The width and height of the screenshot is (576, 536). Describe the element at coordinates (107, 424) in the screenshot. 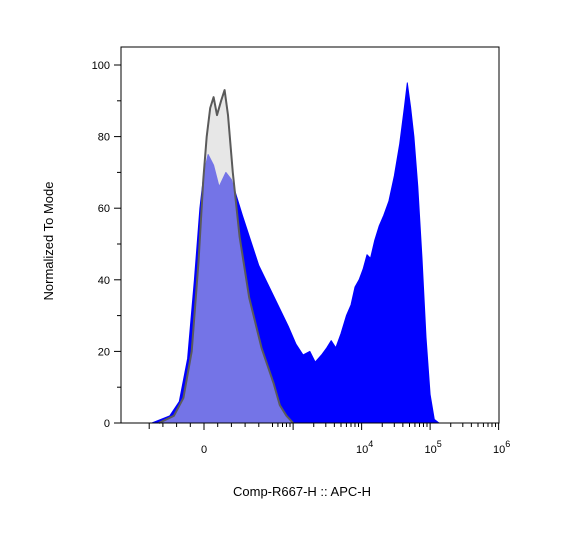

I see `y-tick-label: 0` at that location.